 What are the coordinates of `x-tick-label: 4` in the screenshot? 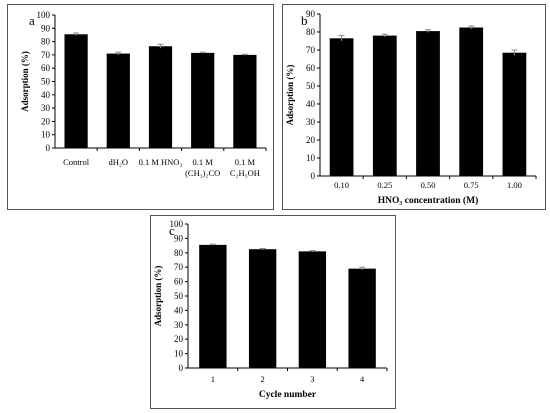 It's located at (362, 379).